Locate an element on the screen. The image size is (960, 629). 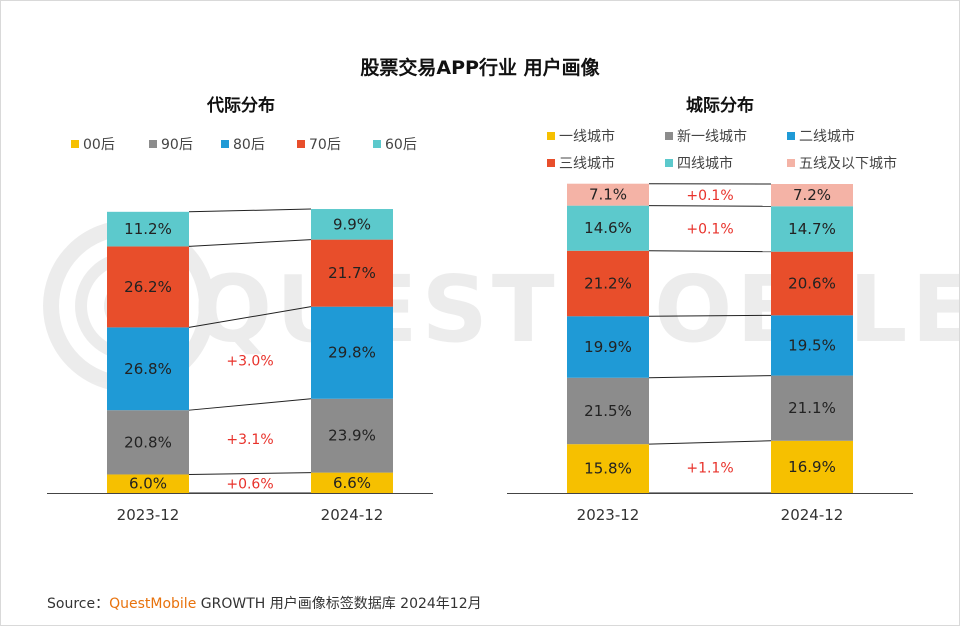
delta-annotation: +0.6% is located at coordinates (249, 484).